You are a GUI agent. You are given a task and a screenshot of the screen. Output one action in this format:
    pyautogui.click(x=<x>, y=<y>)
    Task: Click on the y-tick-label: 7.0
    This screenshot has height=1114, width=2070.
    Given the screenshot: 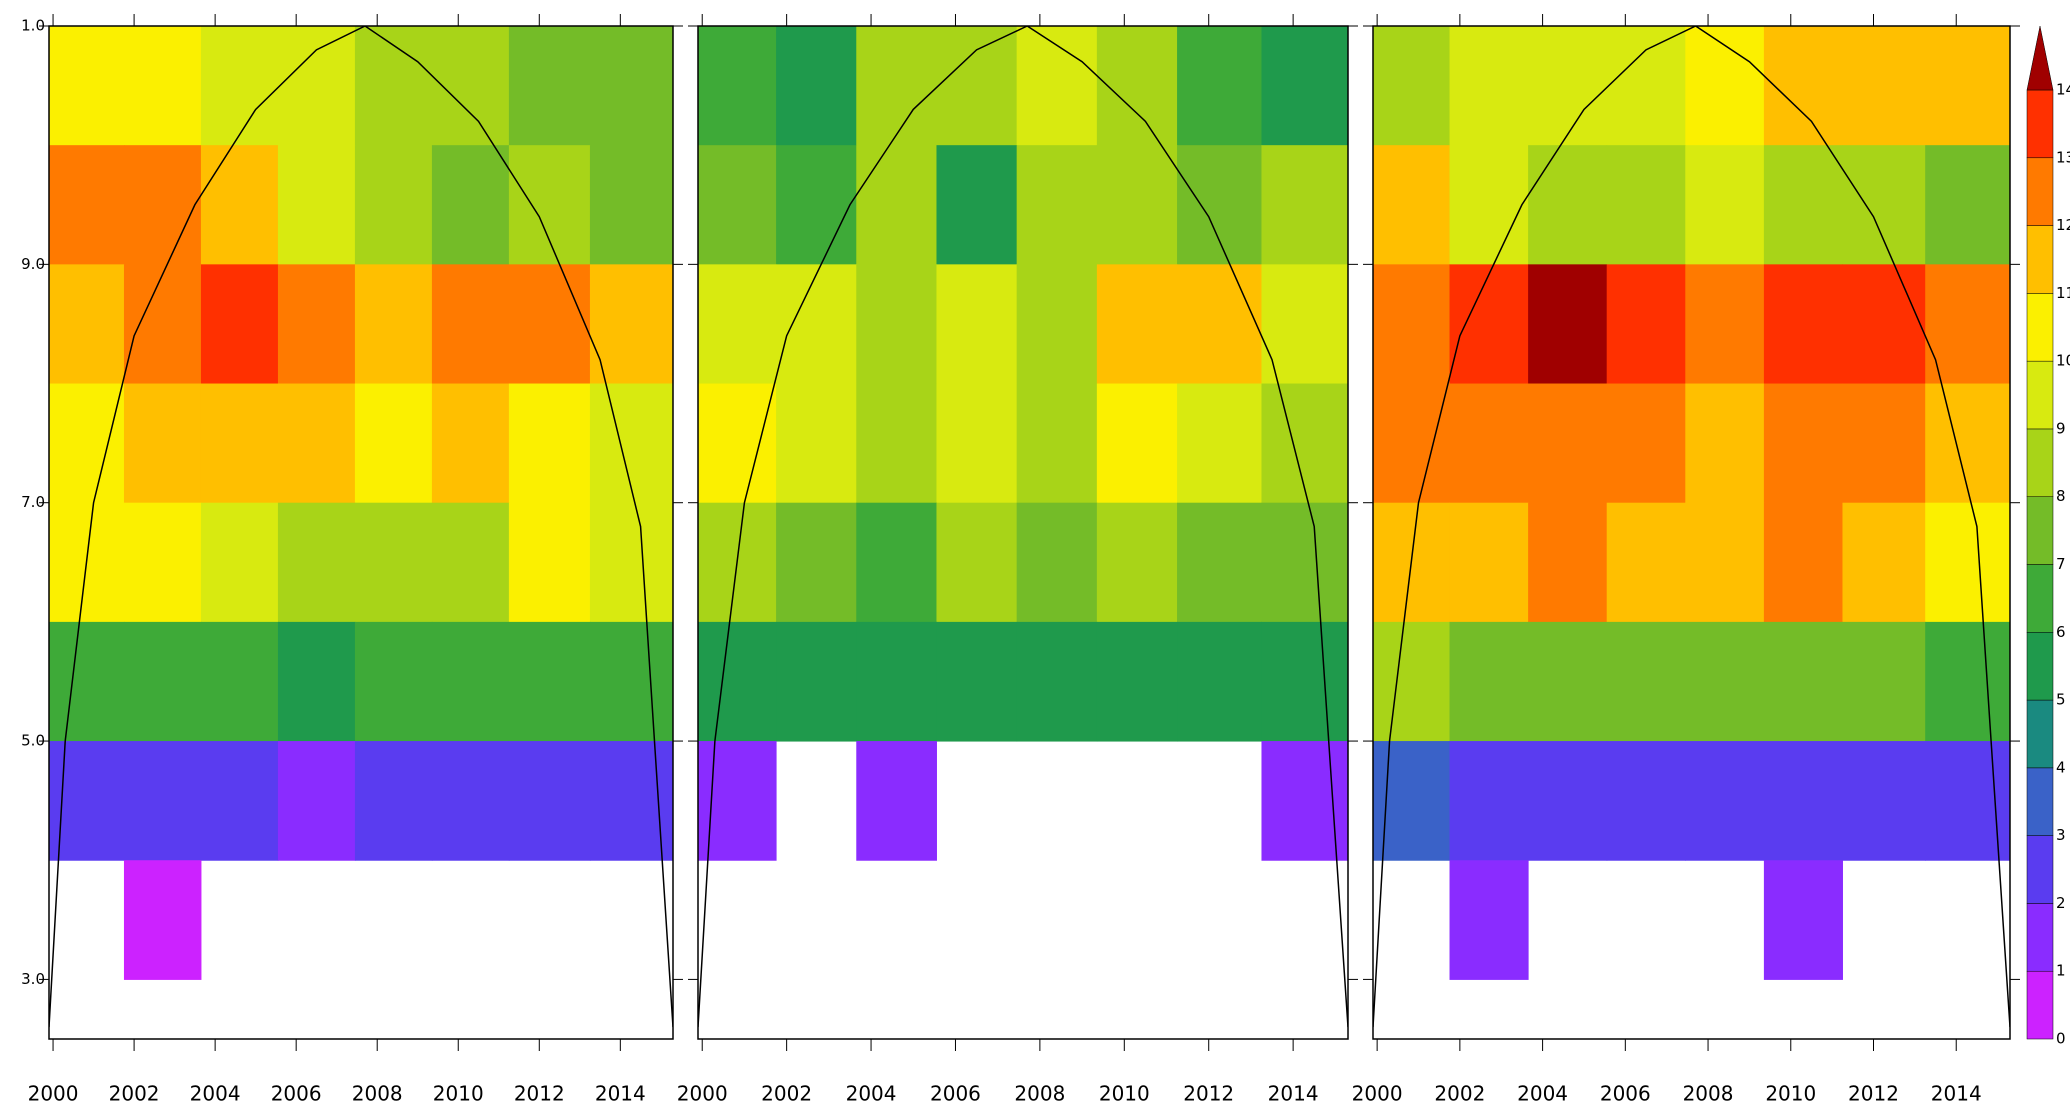 What is the action you would take?
    pyautogui.click(x=33, y=502)
    